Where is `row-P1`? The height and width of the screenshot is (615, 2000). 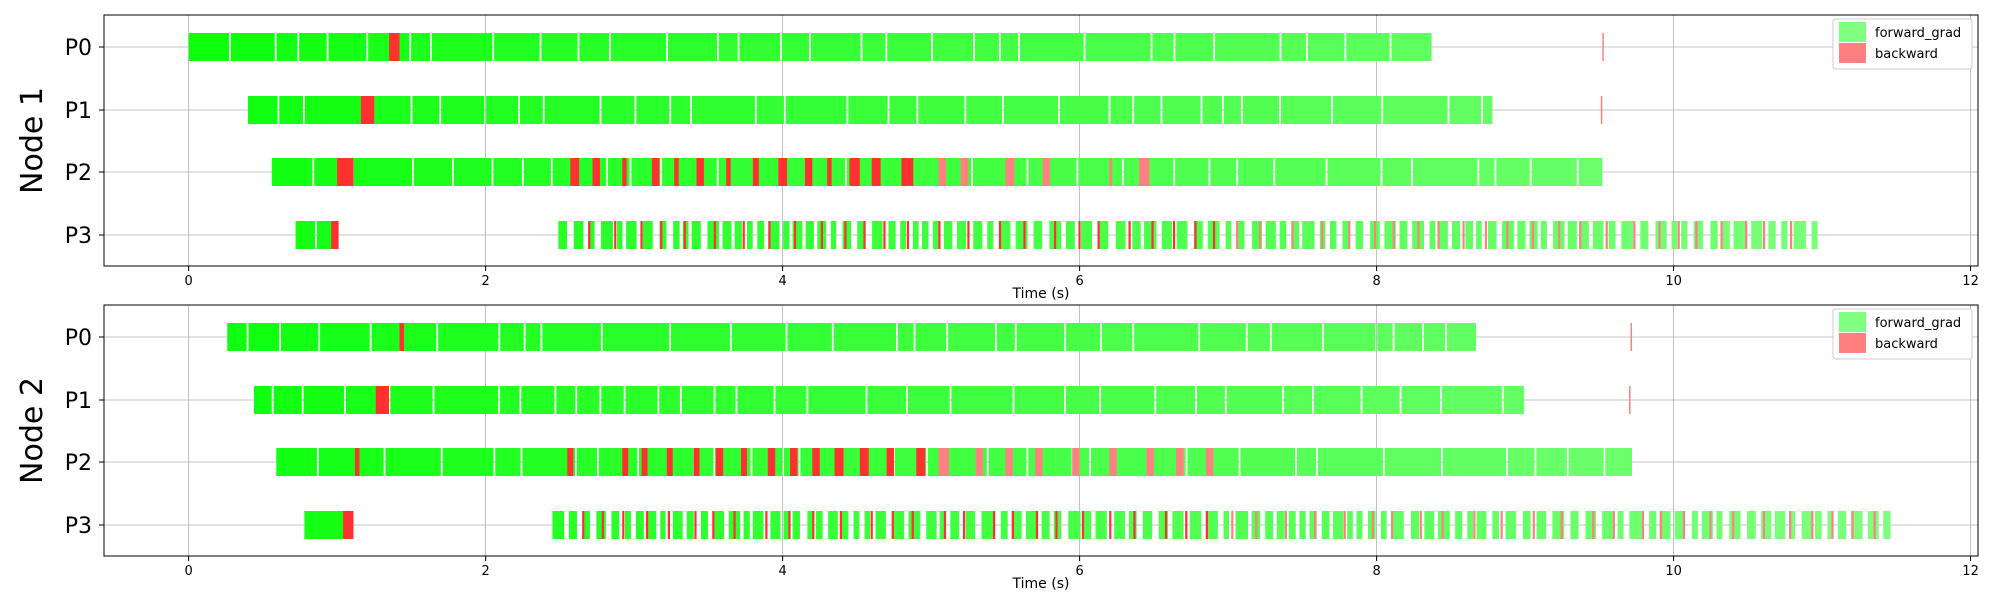
row-P1 is located at coordinates (942, 400).